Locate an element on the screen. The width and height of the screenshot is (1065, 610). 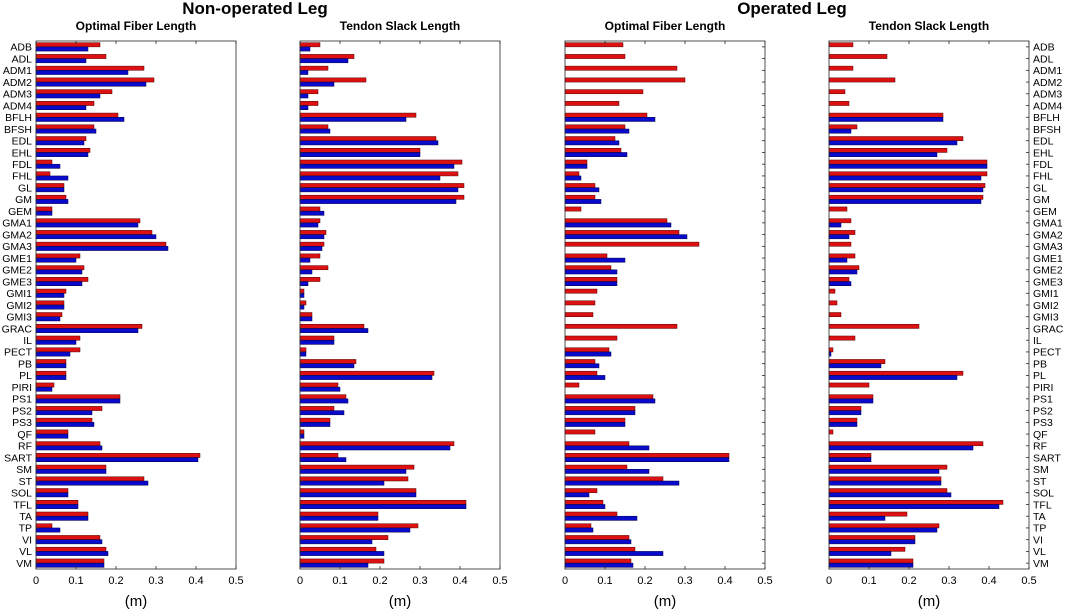
category-label-ehl: EHL is located at coordinates (22, 153).